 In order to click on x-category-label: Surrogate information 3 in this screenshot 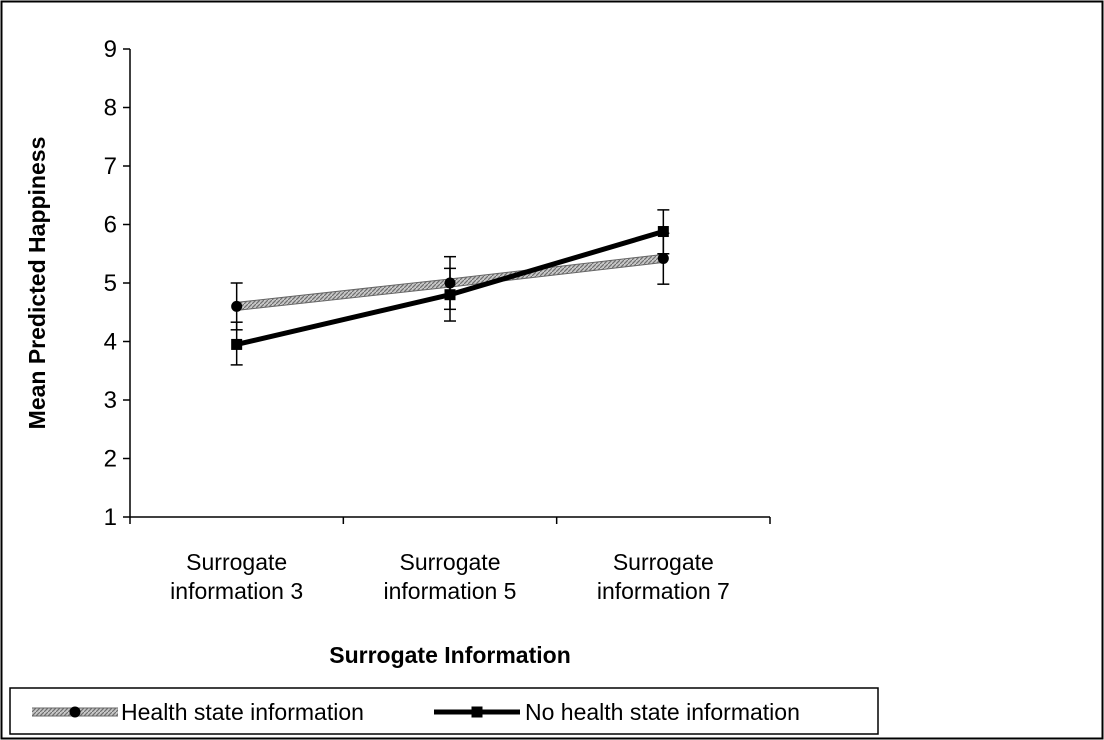, I will do `click(236, 576)`.